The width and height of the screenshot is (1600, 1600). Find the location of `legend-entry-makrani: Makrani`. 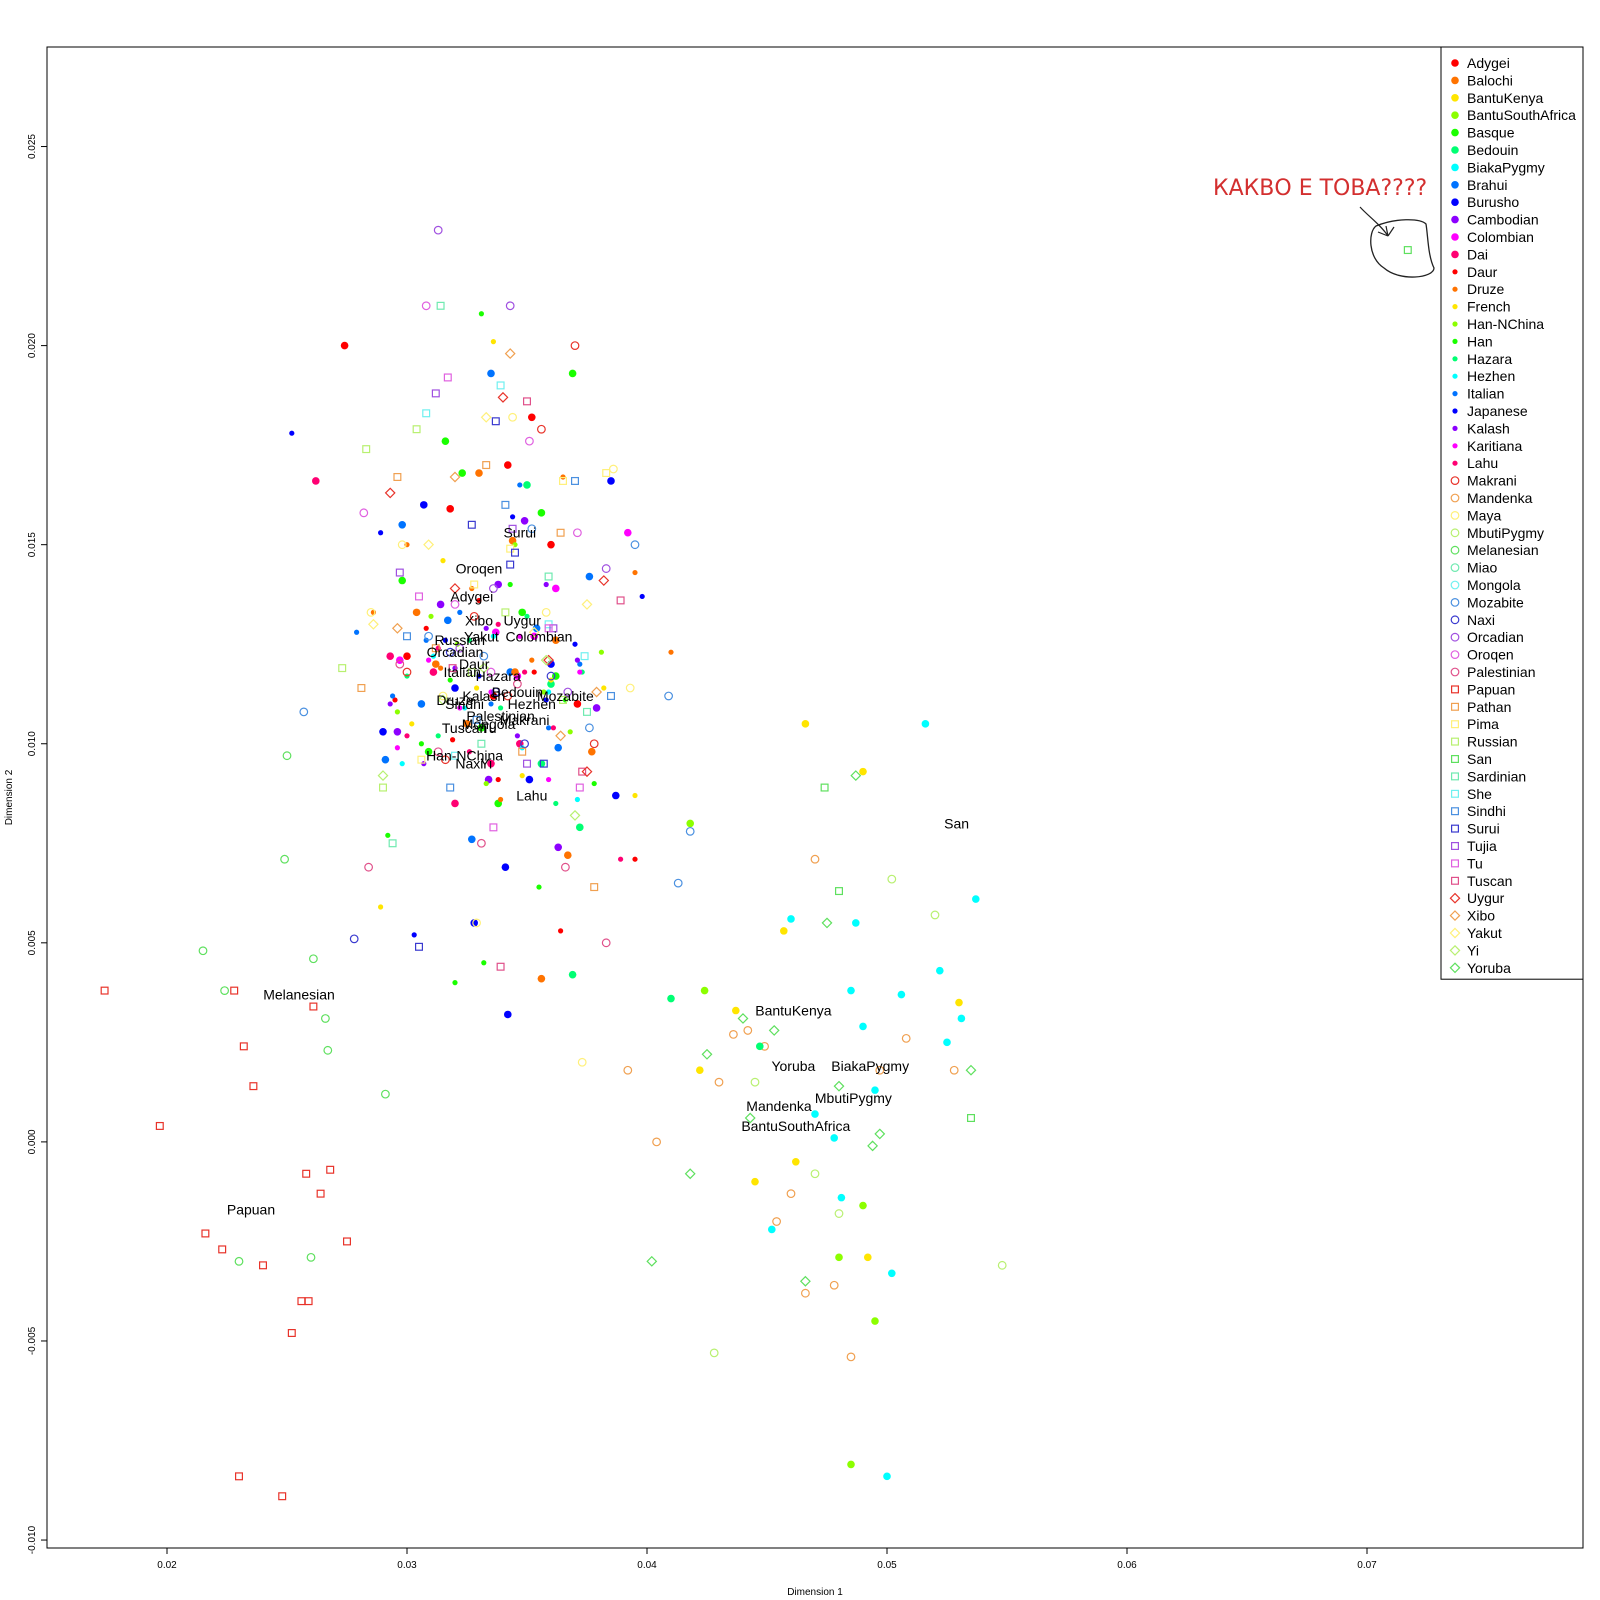

legend-entry-makrani: Makrani is located at coordinates (1483, 481).